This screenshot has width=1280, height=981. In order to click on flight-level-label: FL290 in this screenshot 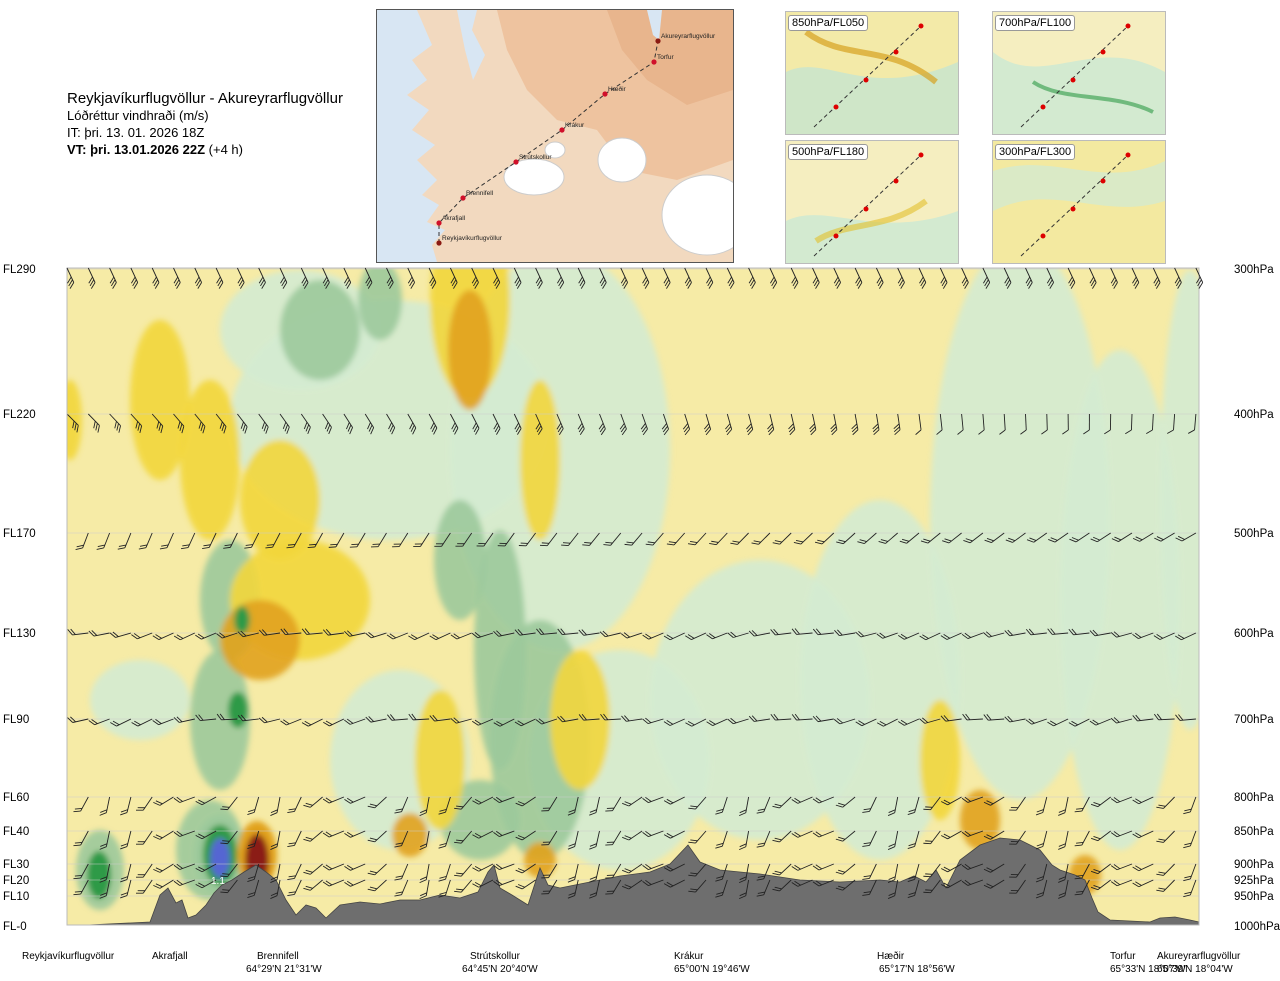, I will do `click(19, 270)`.